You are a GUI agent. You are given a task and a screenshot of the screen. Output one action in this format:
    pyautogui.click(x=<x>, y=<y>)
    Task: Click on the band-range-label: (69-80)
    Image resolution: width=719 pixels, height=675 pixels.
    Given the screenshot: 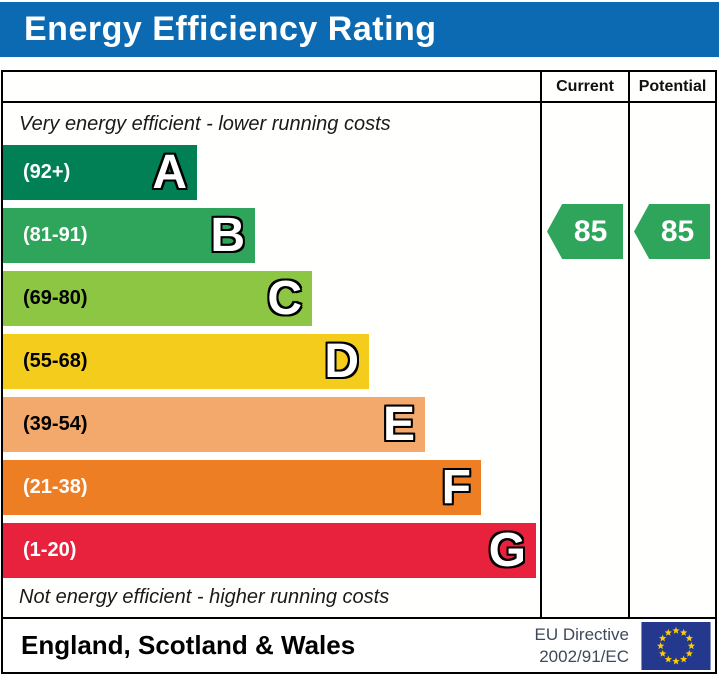 What is the action you would take?
    pyautogui.click(x=55, y=298)
    